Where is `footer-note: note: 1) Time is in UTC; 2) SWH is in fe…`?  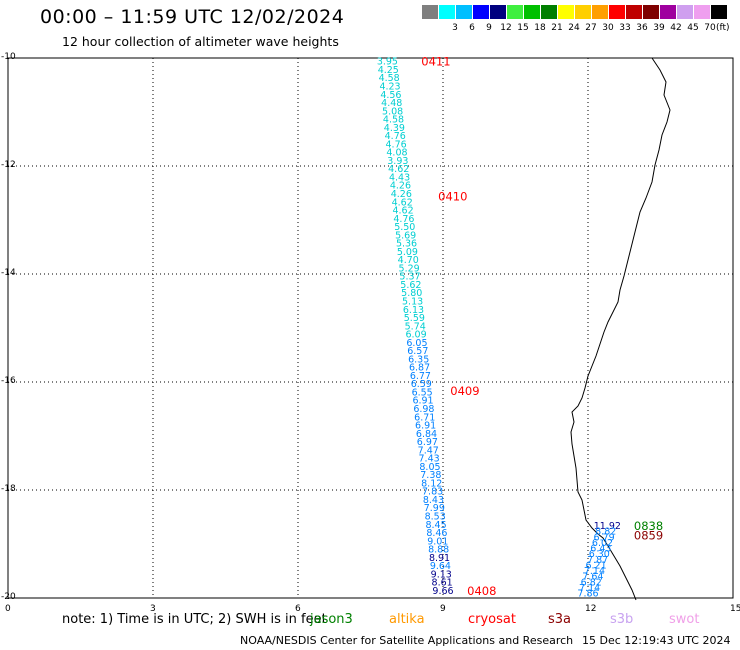
footer-note: note: 1) Time is in UTC; 2) SWH is in fe… is located at coordinates (194, 619).